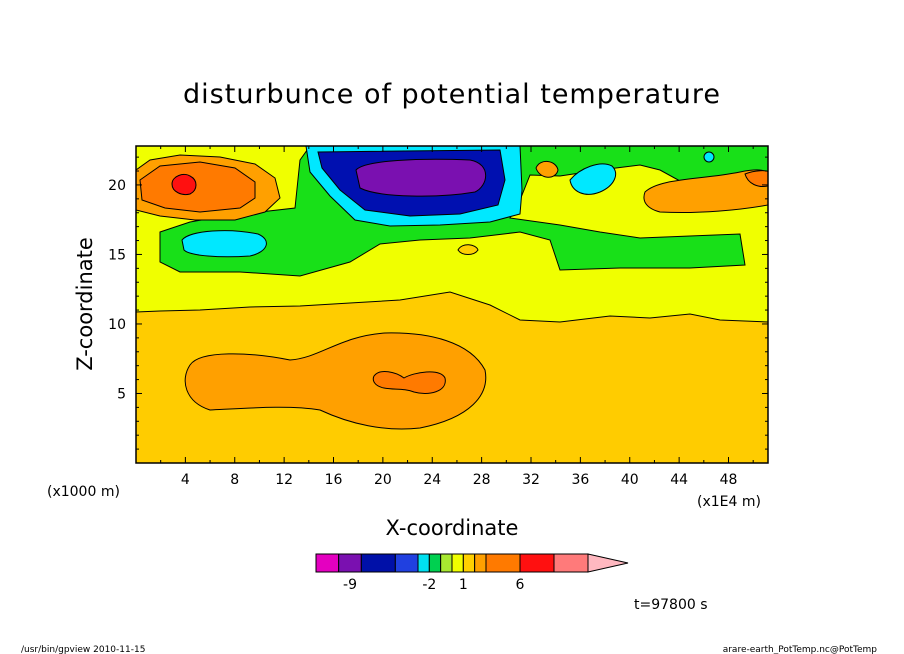 The height and width of the screenshot is (654, 904). What do you see at coordinates (185, 480) in the screenshot?
I see `x-tick-label: 4` at bounding box center [185, 480].